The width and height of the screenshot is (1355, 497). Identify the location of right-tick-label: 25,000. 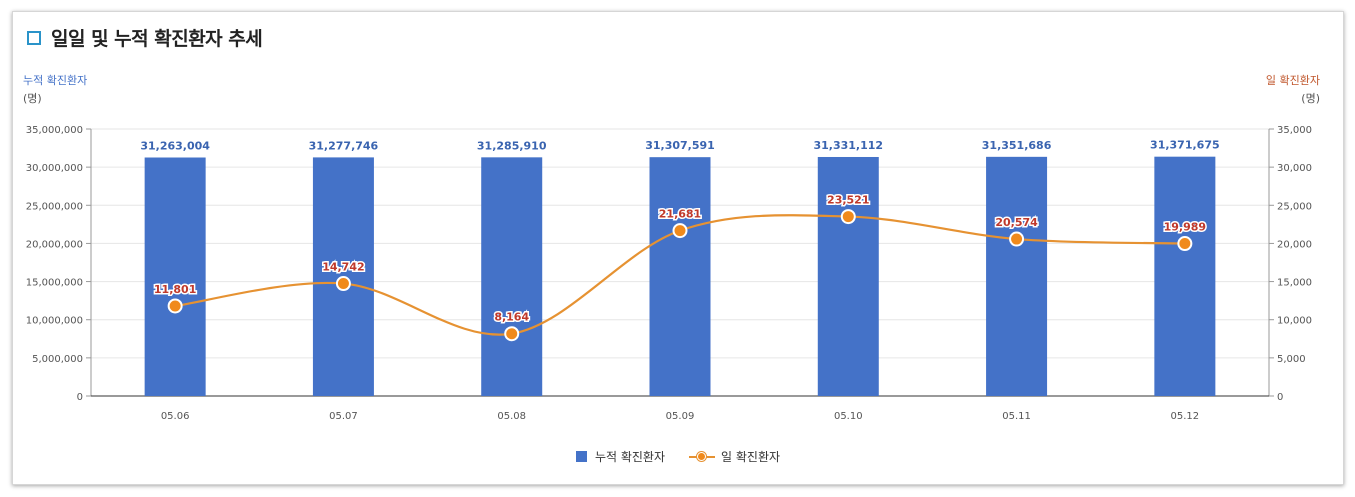
(1294, 206).